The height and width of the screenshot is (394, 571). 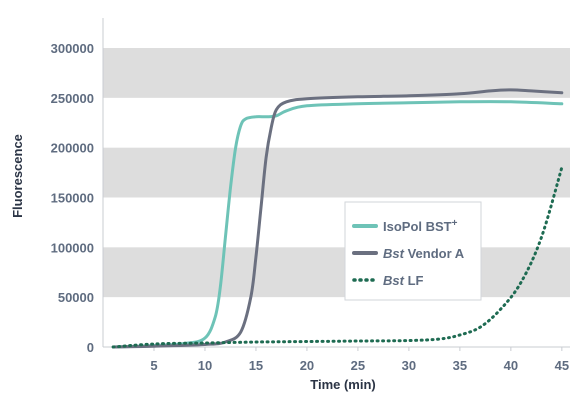 What do you see at coordinates (76, 297) in the screenshot?
I see `y-tick-label: 50000` at bounding box center [76, 297].